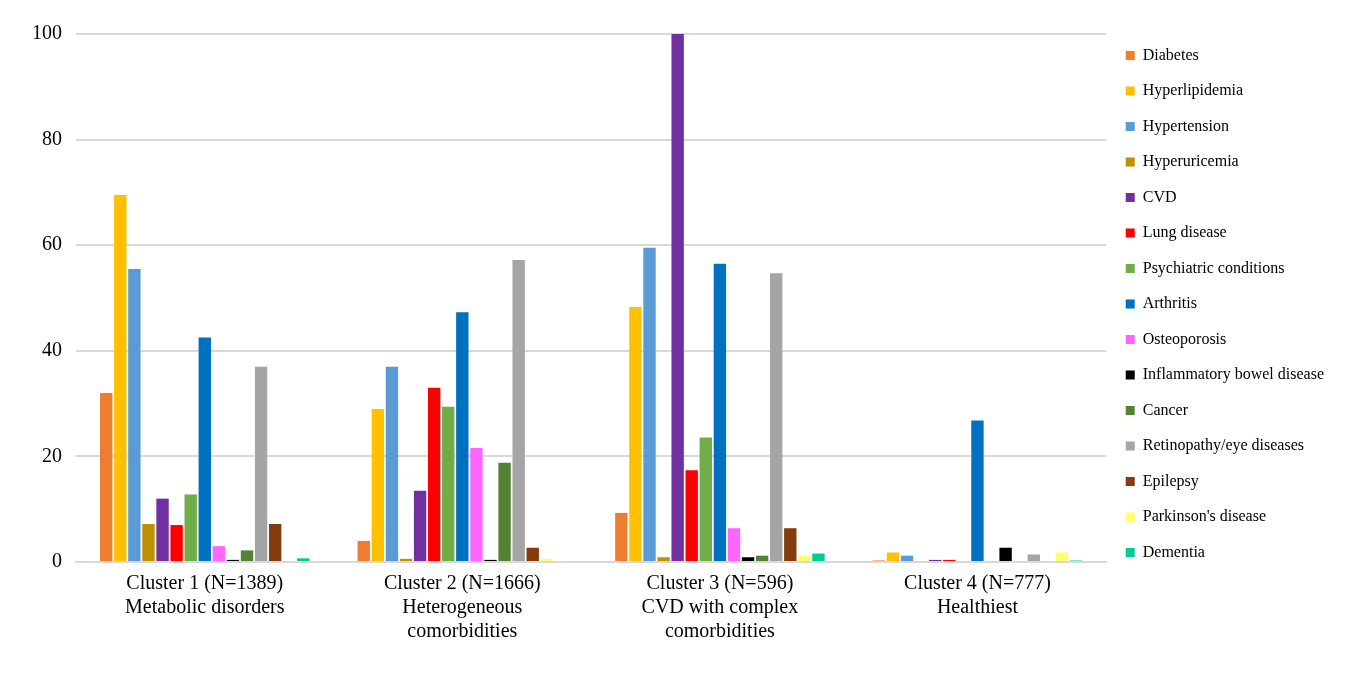 The image size is (1354, 676). What do you see at coordinates (52, 137) in the screenshot?
I see `y-tick-label: 80` at bounding box center [52, 137].